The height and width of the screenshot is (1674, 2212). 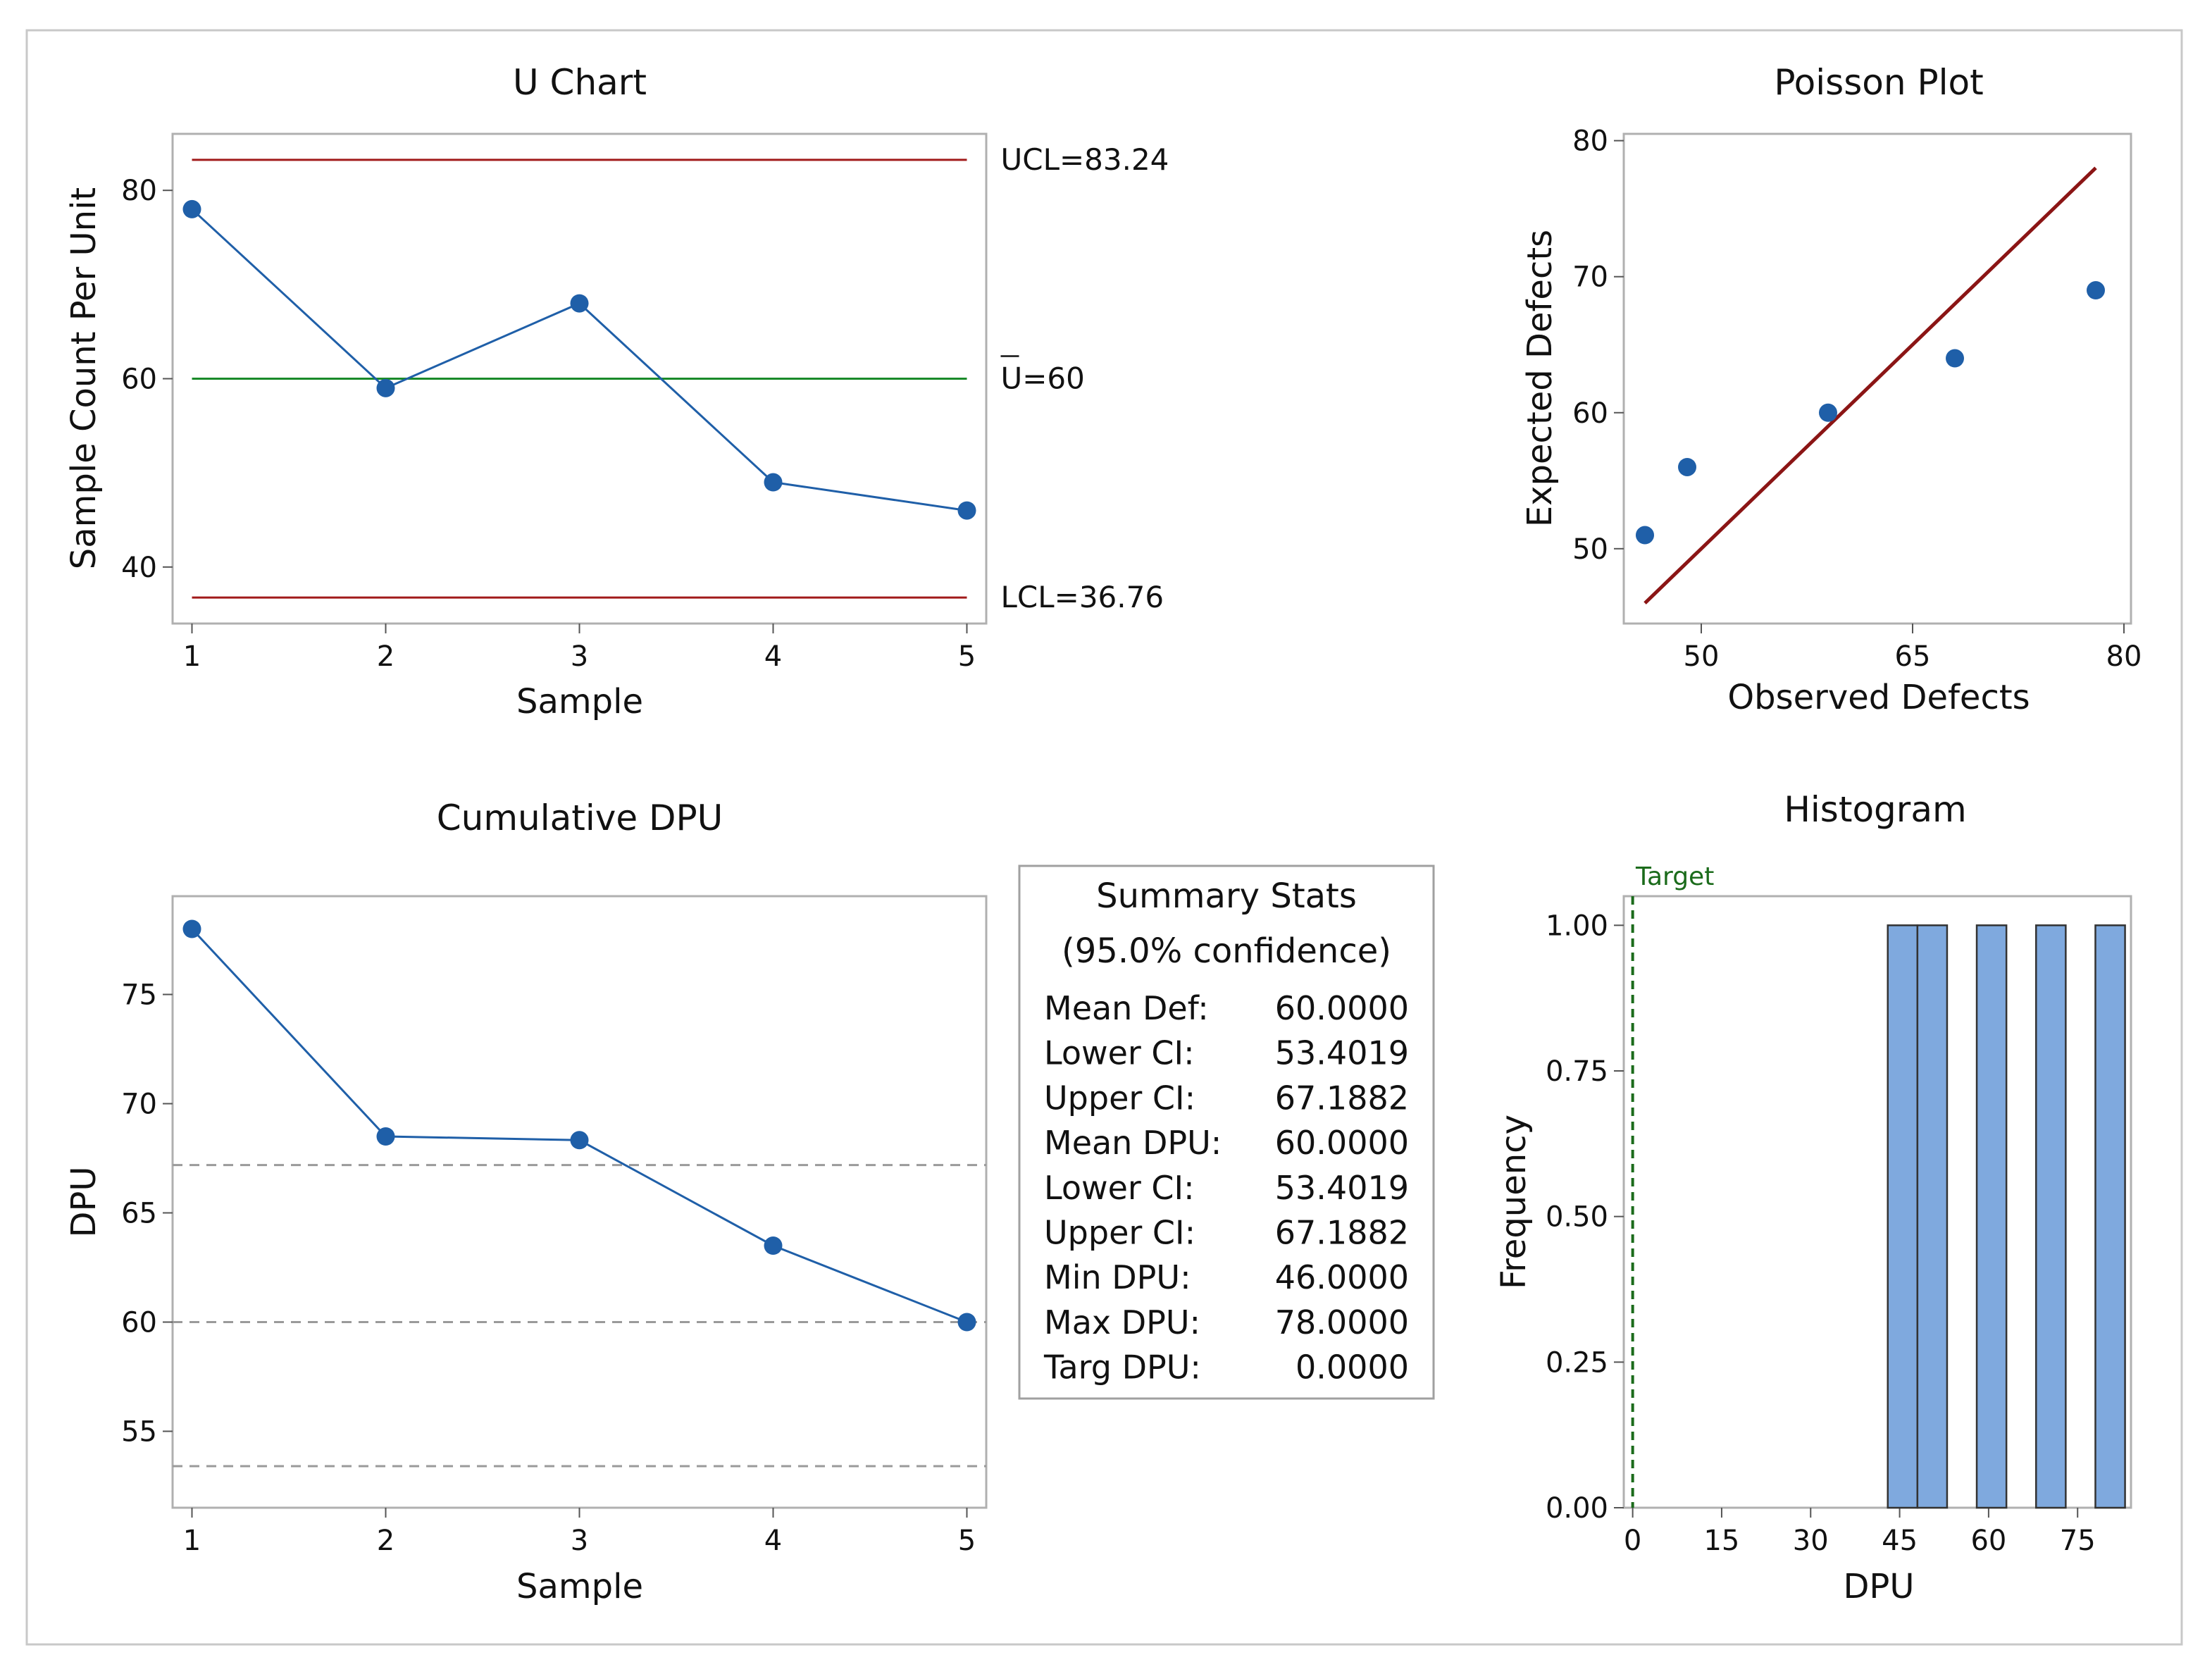 I want to click on poisson-ytick-label: 70, so click(x=1590, y=277).